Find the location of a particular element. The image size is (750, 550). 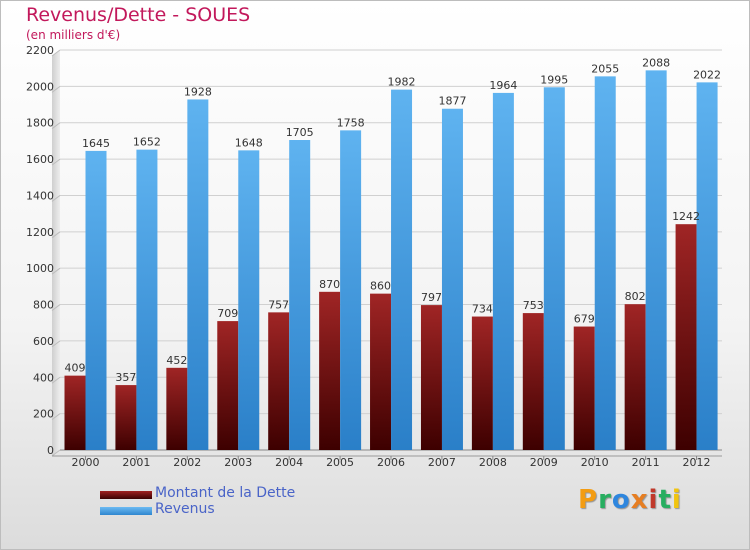

data-label-revenus: 1648 is located at coordinates (249, 142).